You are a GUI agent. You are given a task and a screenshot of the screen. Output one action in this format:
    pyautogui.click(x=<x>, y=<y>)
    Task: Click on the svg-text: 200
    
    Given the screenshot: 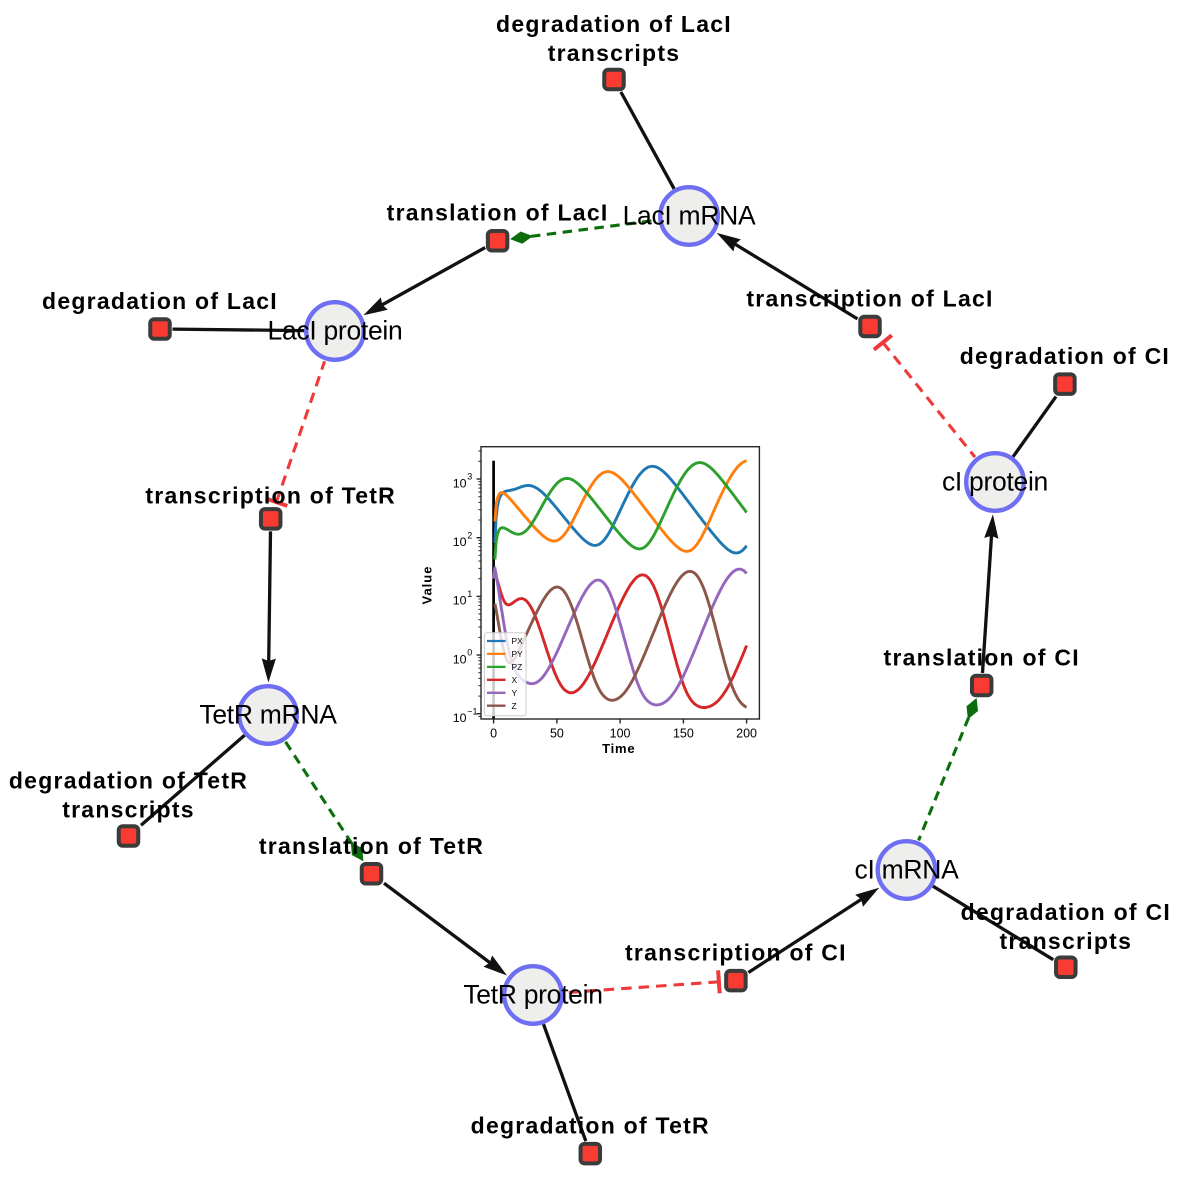 What is the action you would take?
    pyautogui.click(x=746, y=734)
    